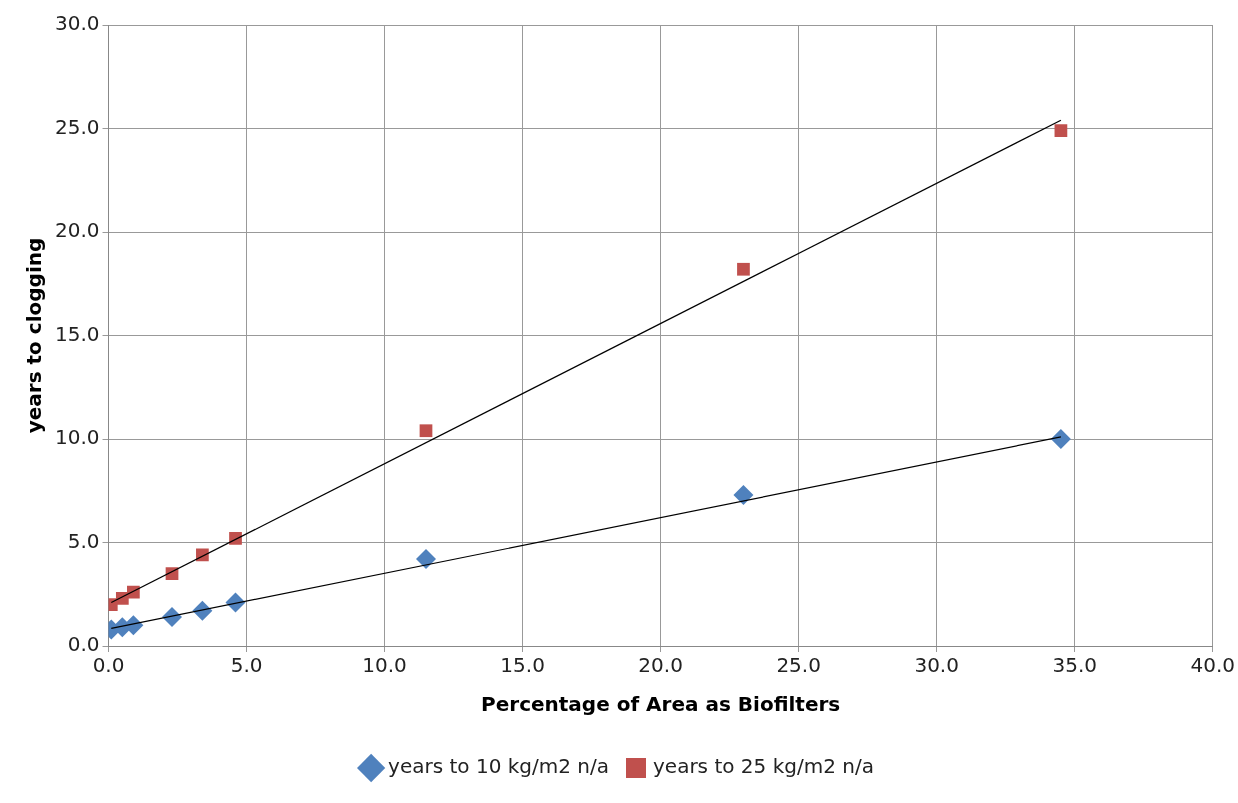  Describe the element at coordinates (77, 230) in the screenshot. I see `y-tick-label: 20.0` at that location.